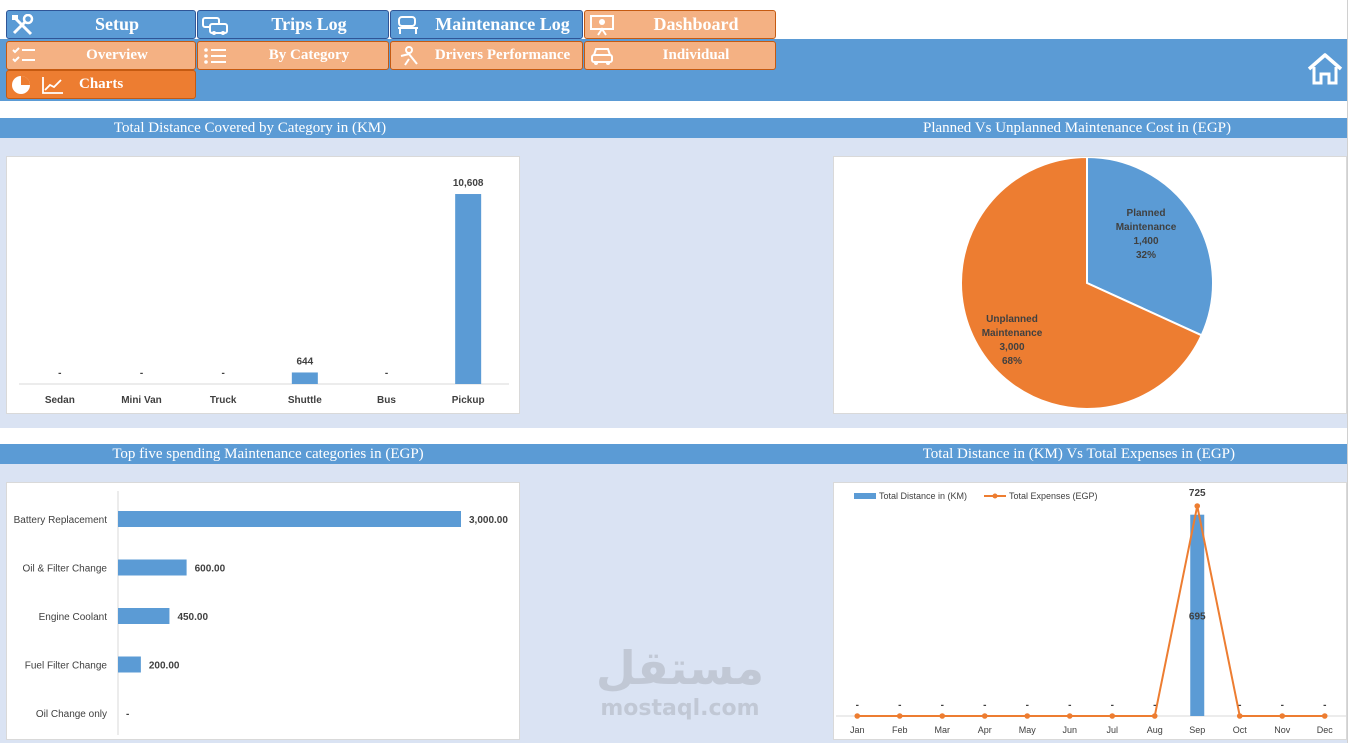  Describe the element at coordinates (1146, 213) in the screenshot. I see `slice-label: Planned` at that location.